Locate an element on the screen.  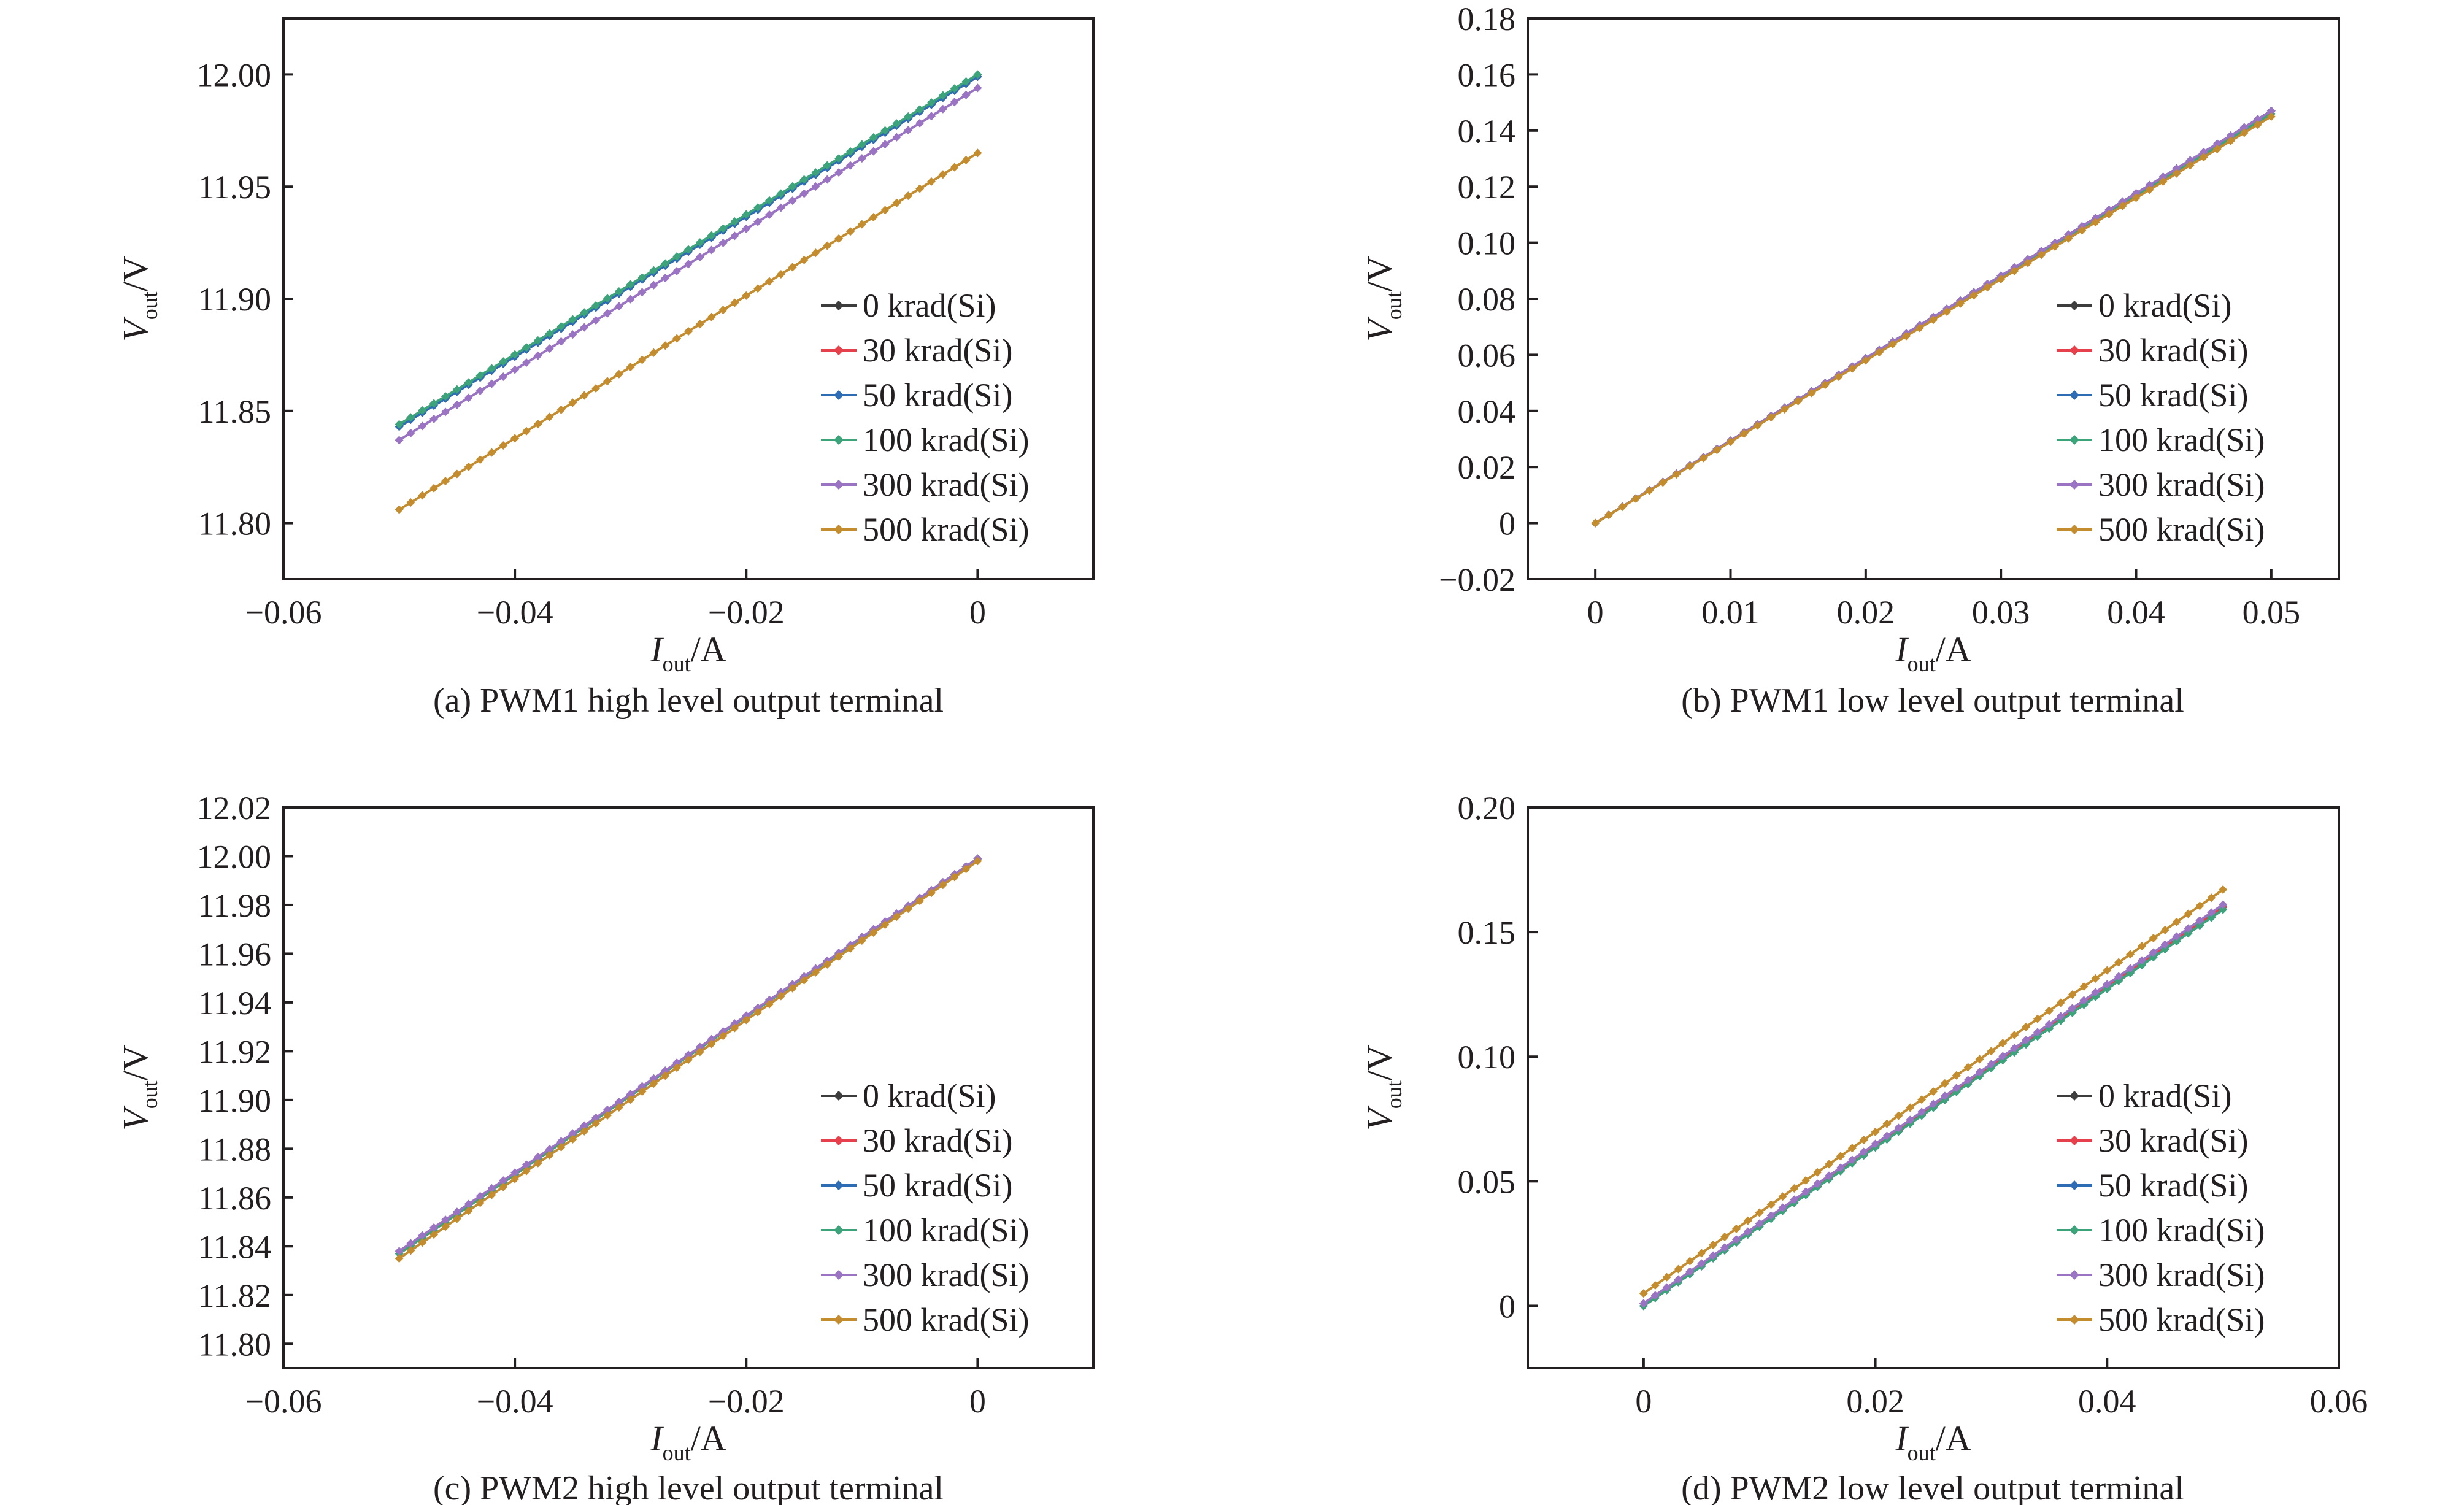
x-axis-label: Iout/A is located at coordinates (688, 1441).